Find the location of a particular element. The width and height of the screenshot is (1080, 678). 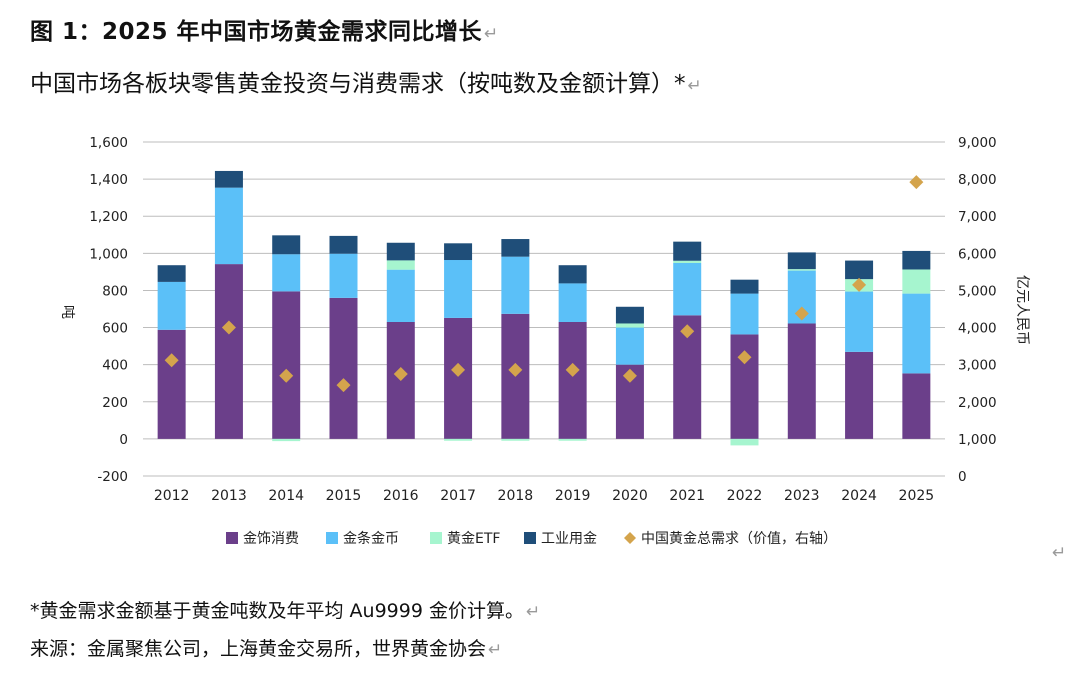

x-tick-label: 2021 is located at coordinates (687, 496).